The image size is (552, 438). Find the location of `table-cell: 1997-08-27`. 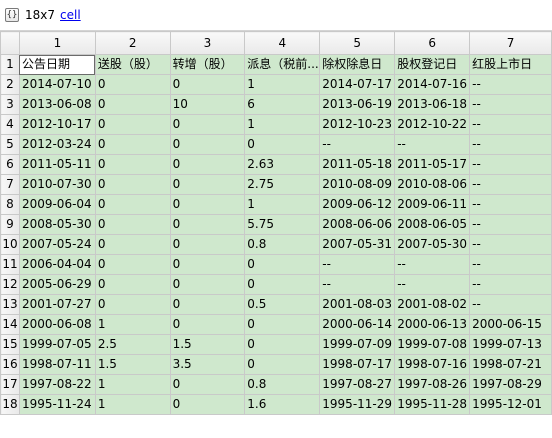

table-cell: 1997-08-27 is located at coordinates (357, 384).